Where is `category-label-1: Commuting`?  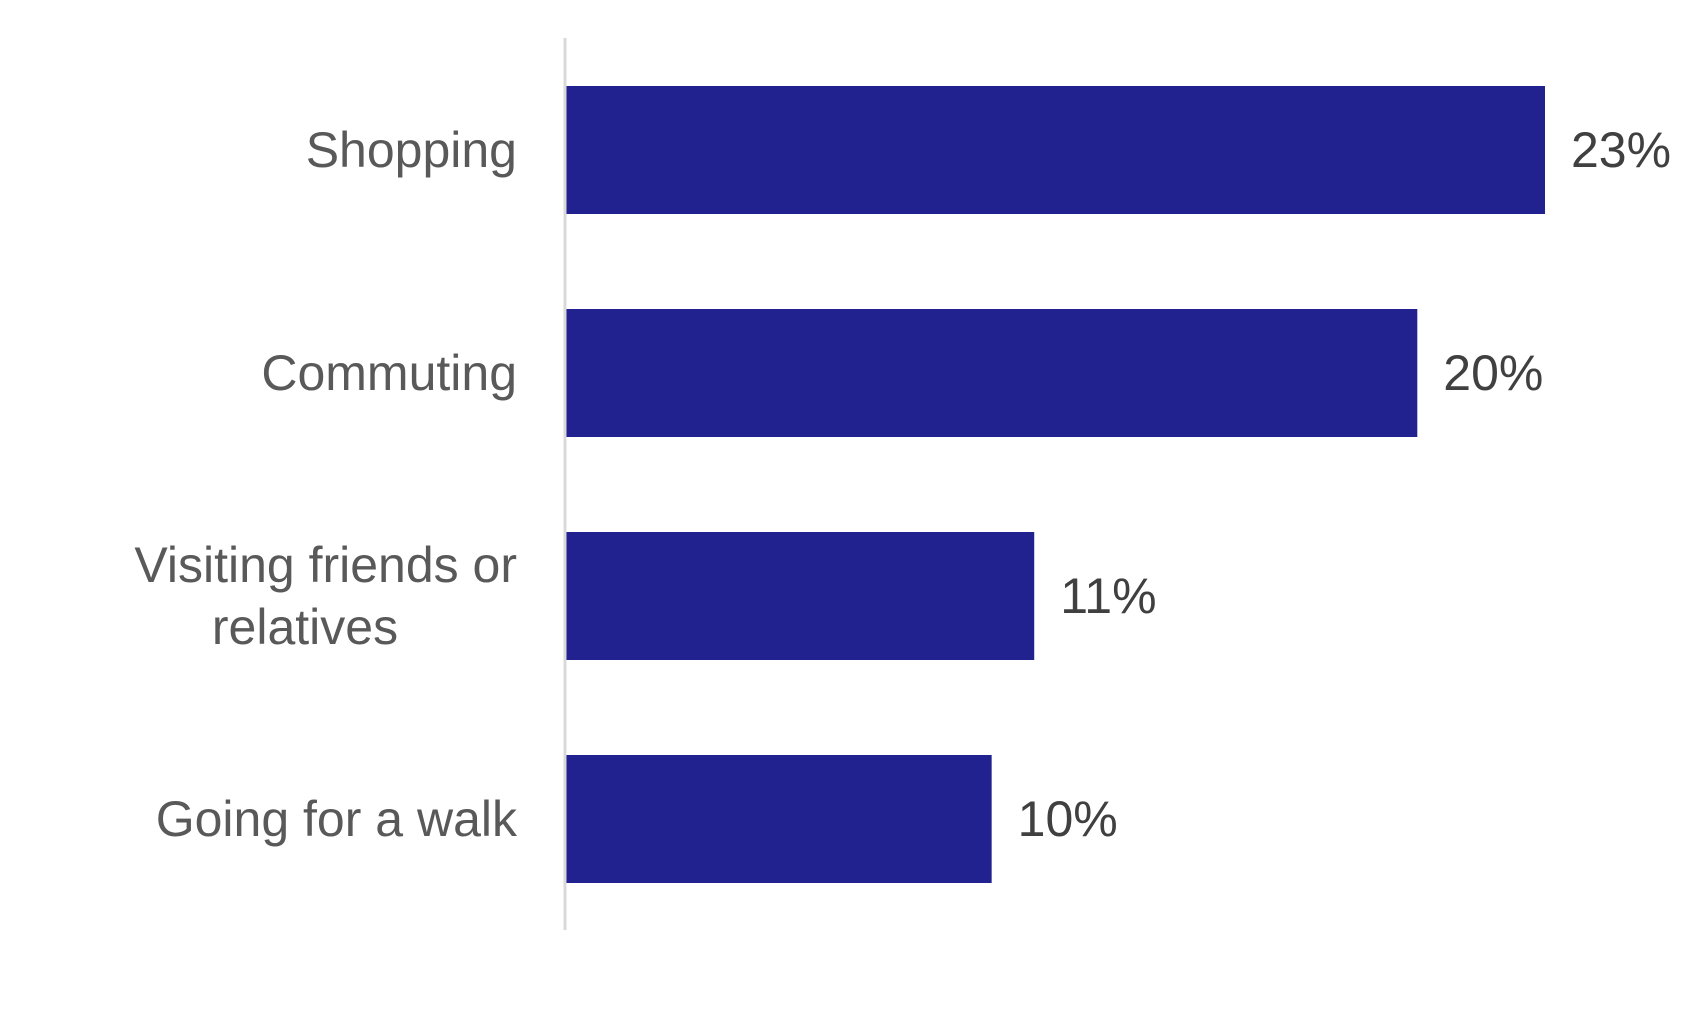
category-label-1: Commuting is located at coordinates (389, 373).